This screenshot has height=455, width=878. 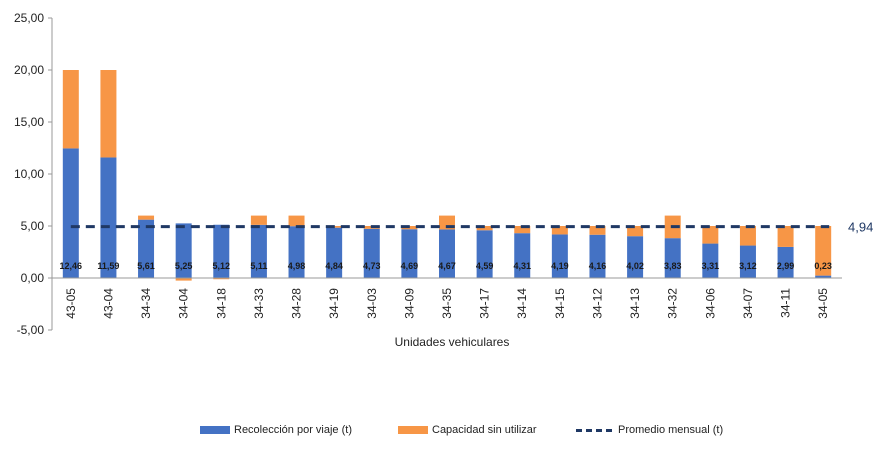 I want to click on legend-label-recoleccion: Recolección por viaje (t), so click(x=293, y=430).